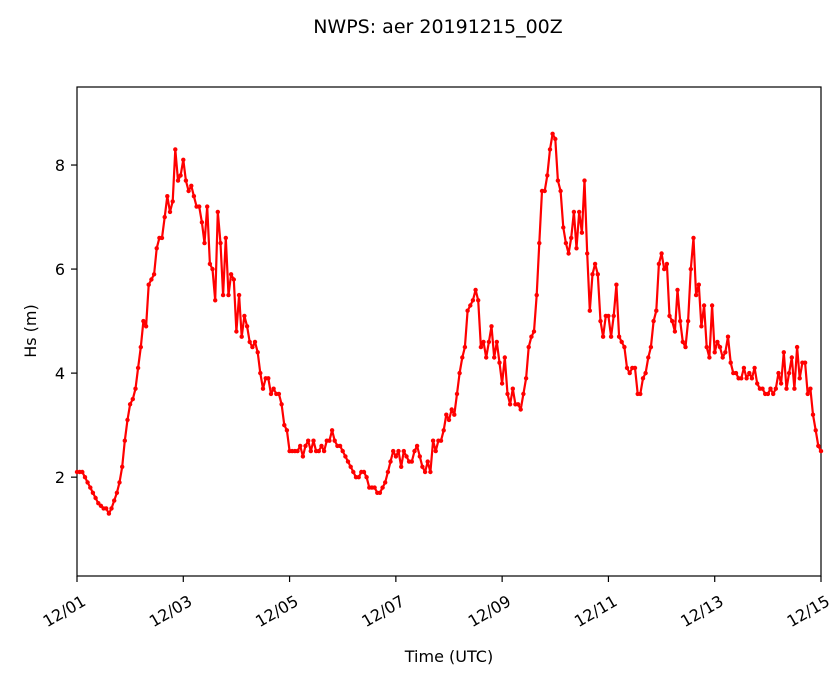  I want to click on x-tick-label: 12/01, so click(64, 611).